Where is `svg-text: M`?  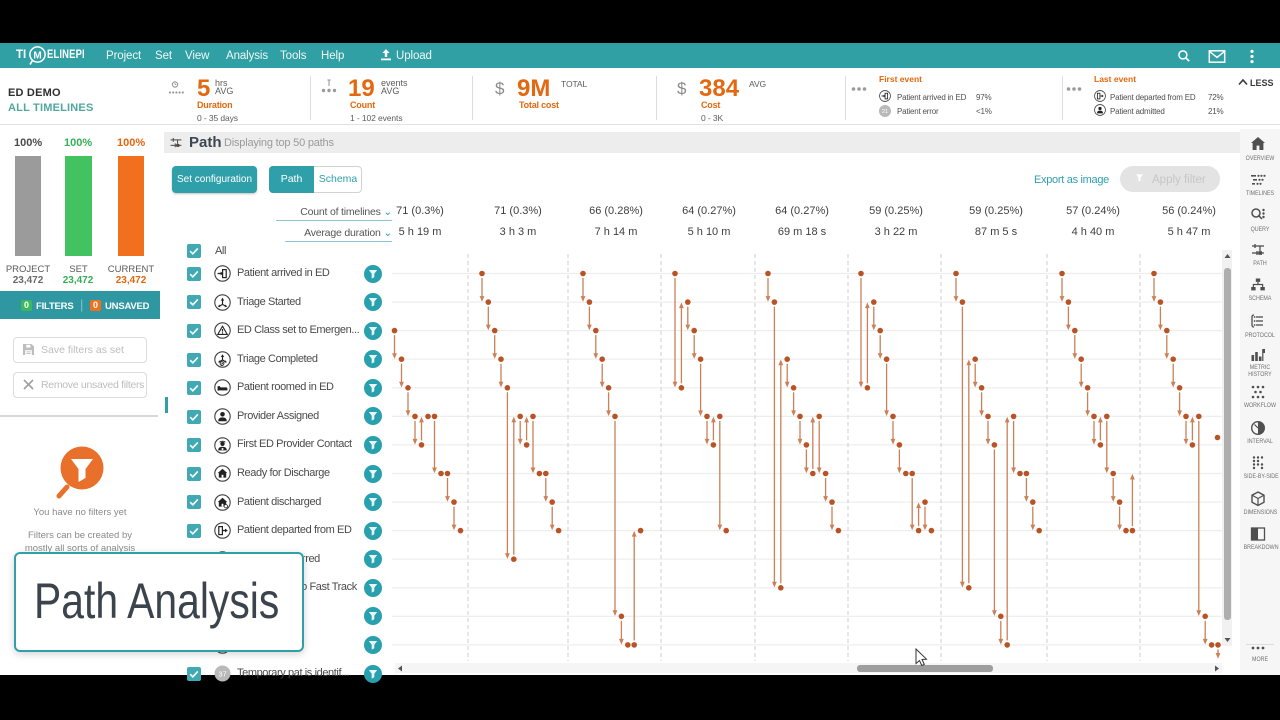
svg-text: M is located at coordinates (37, 55).